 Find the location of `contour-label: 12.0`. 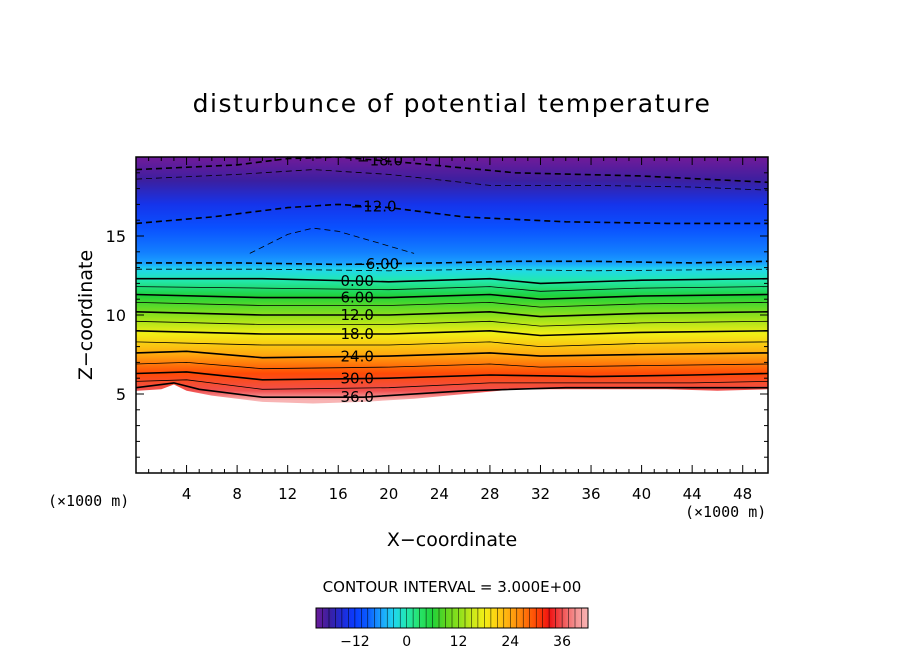

contour-label: 12.0 is located at coordinates (356, 315).